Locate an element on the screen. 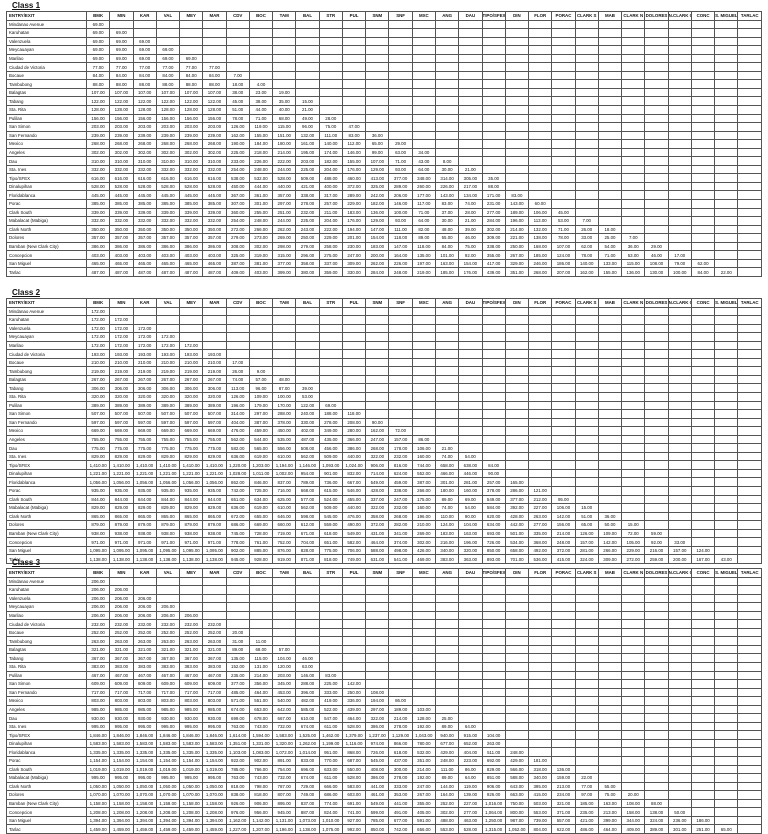 Image resolution: width=768 pixels, height=834 pixels. toll-cell: 930.00 is located at coordinates (144, 718).